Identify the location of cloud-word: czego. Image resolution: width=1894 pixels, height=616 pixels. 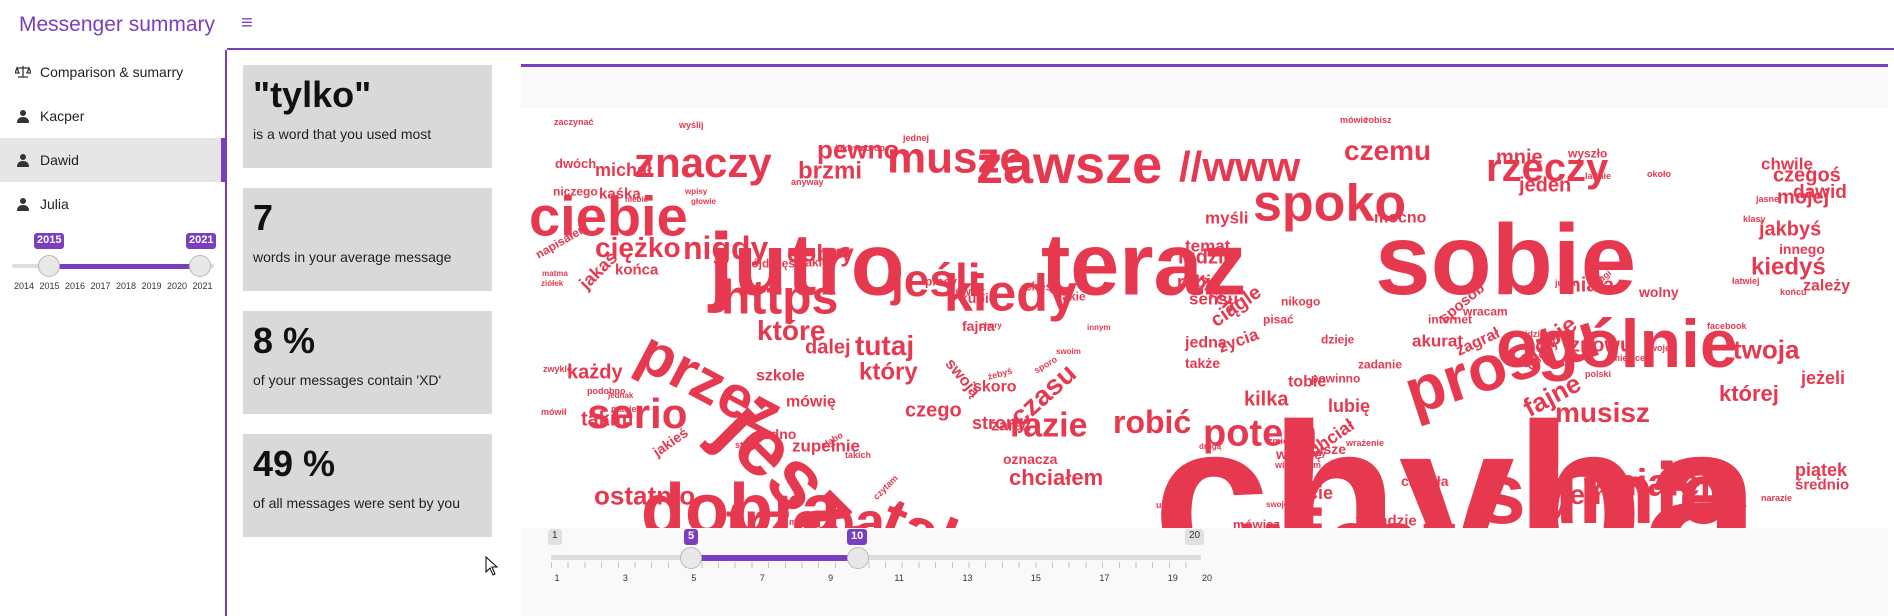
(933, 411).